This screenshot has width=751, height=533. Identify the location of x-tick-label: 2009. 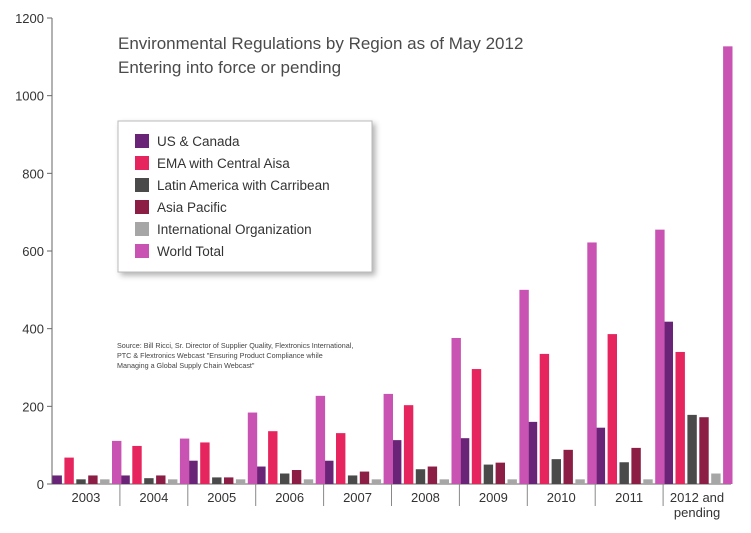
(493, 497).